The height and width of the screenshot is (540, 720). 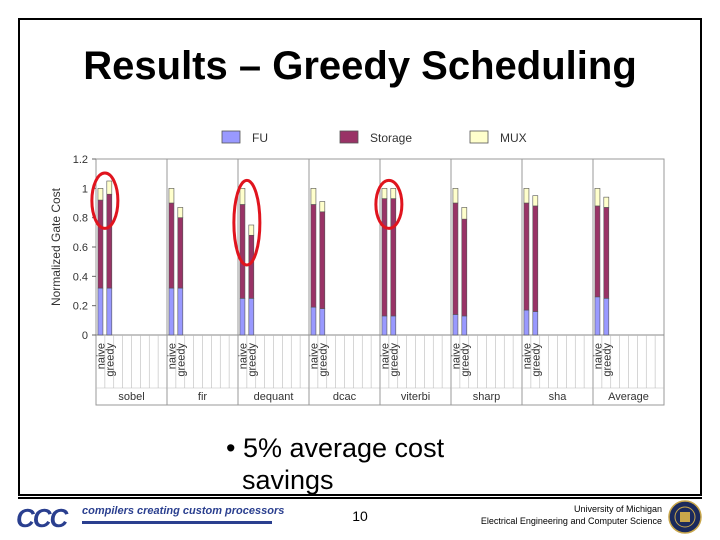 I want to click on y-tick-label: 0.4, so click(x=80, y=277).